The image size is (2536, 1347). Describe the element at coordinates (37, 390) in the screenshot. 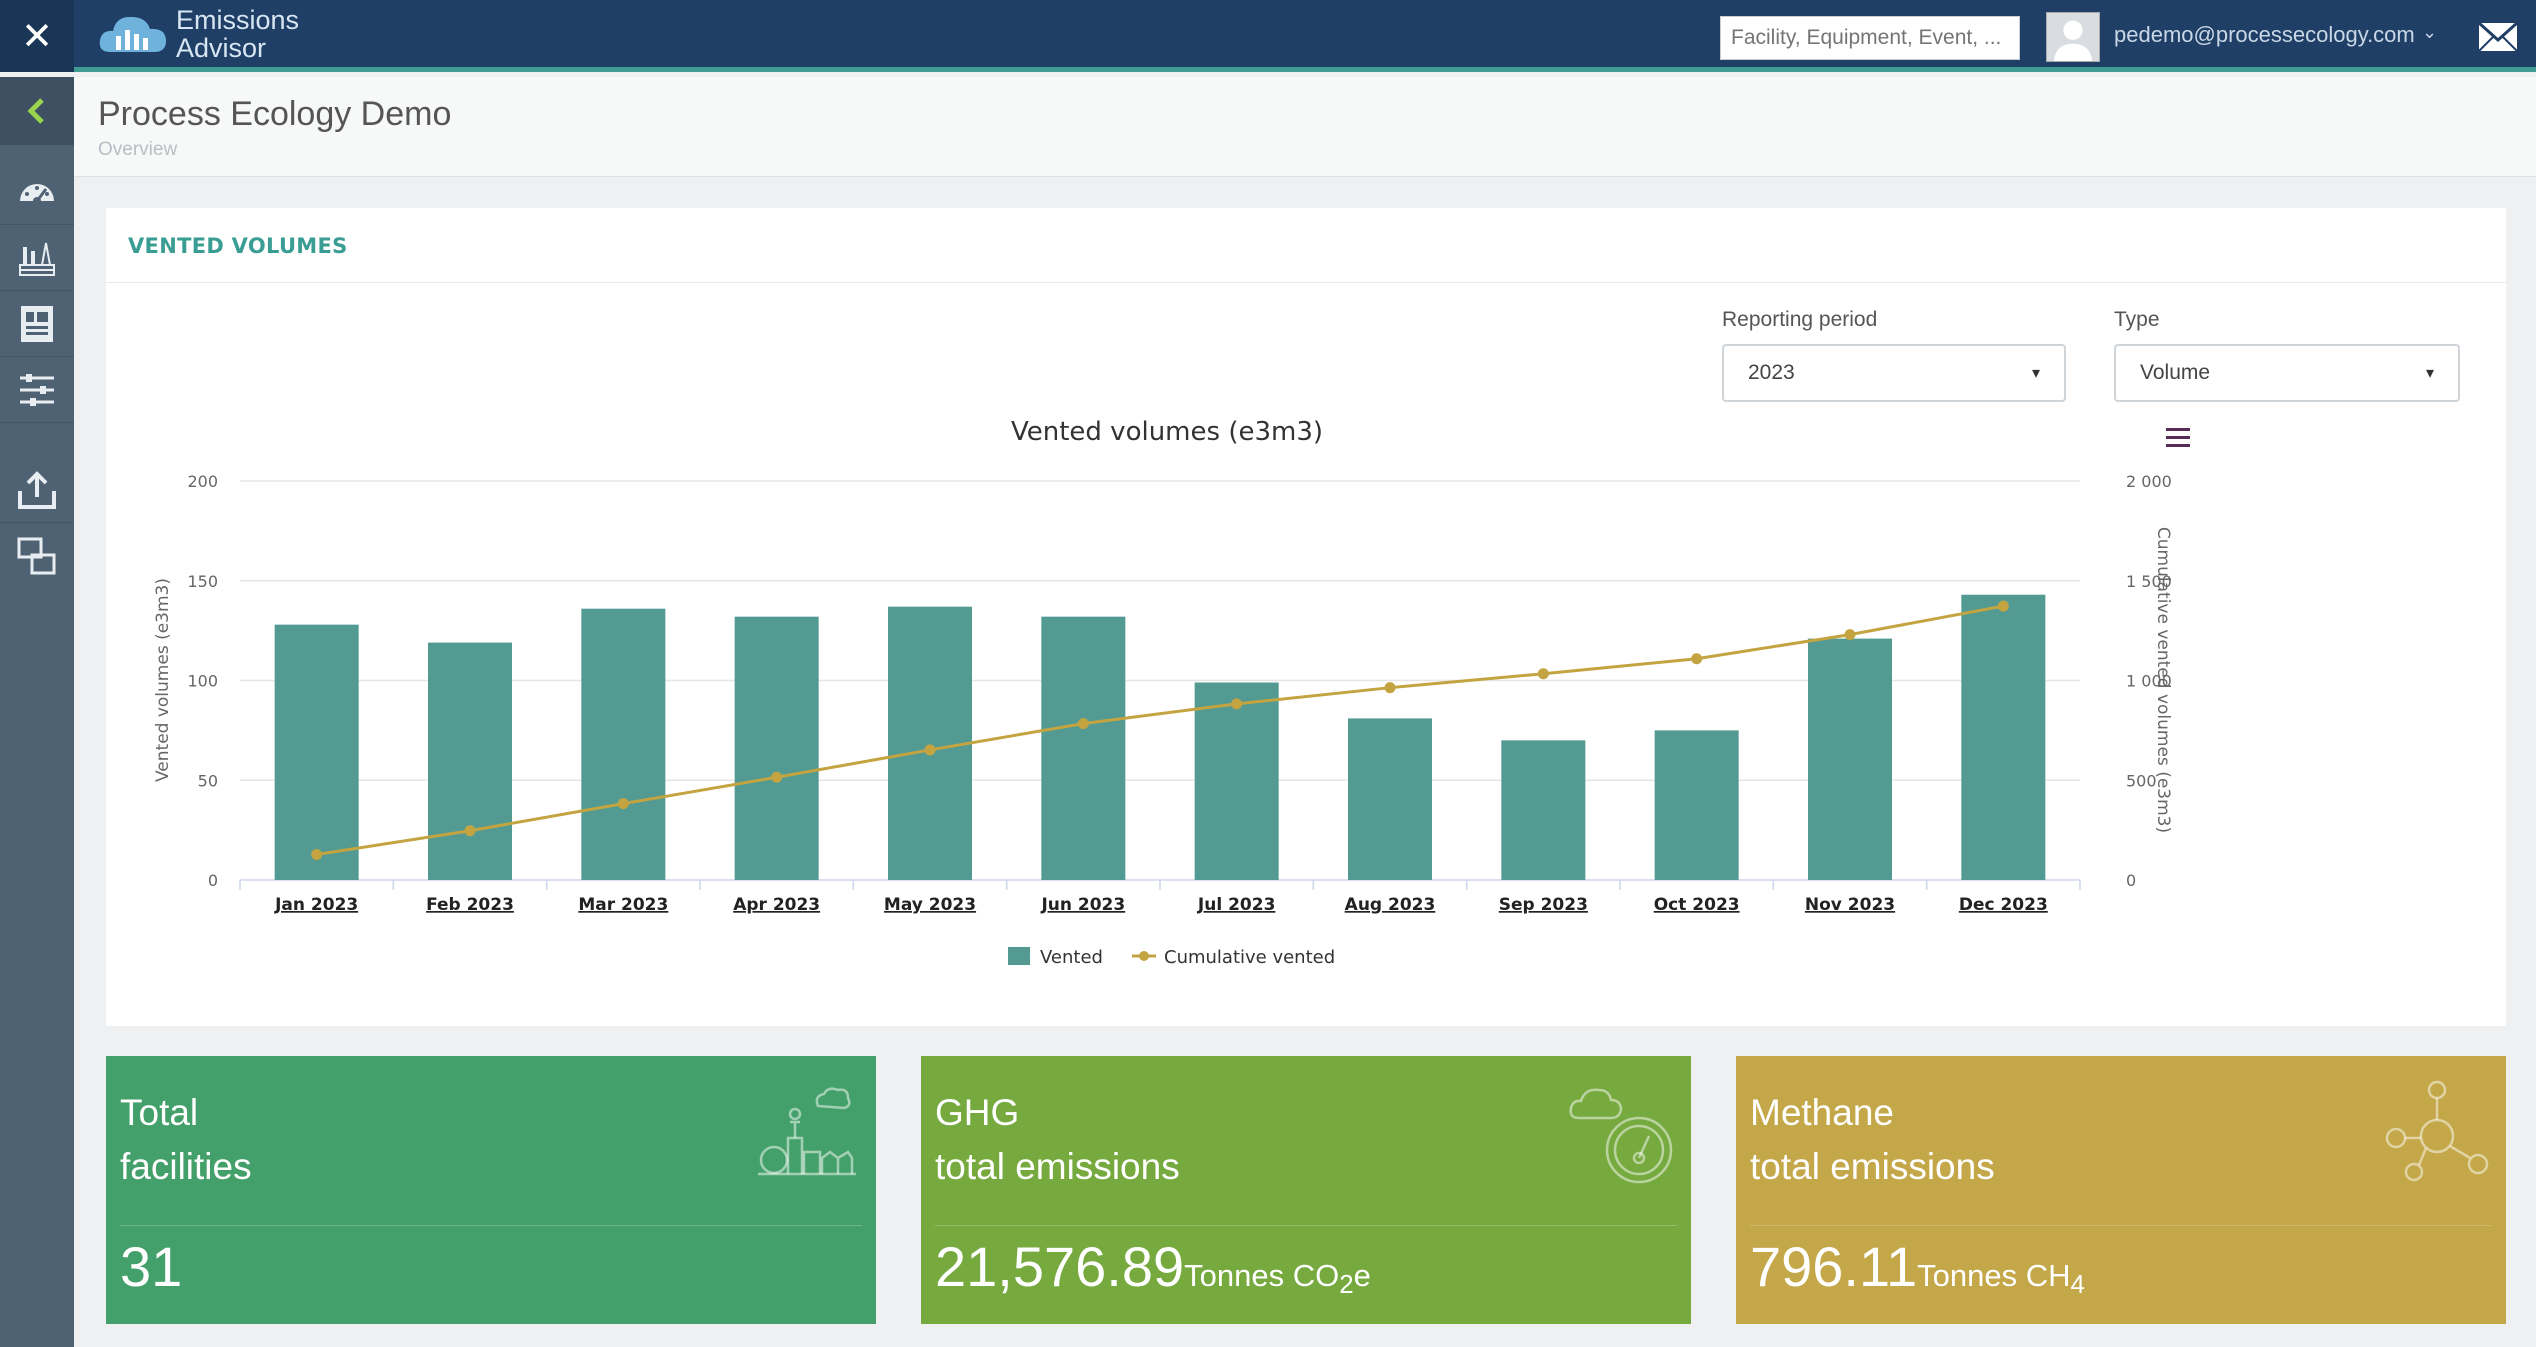

I see `settings-sliders-icon` at that location.